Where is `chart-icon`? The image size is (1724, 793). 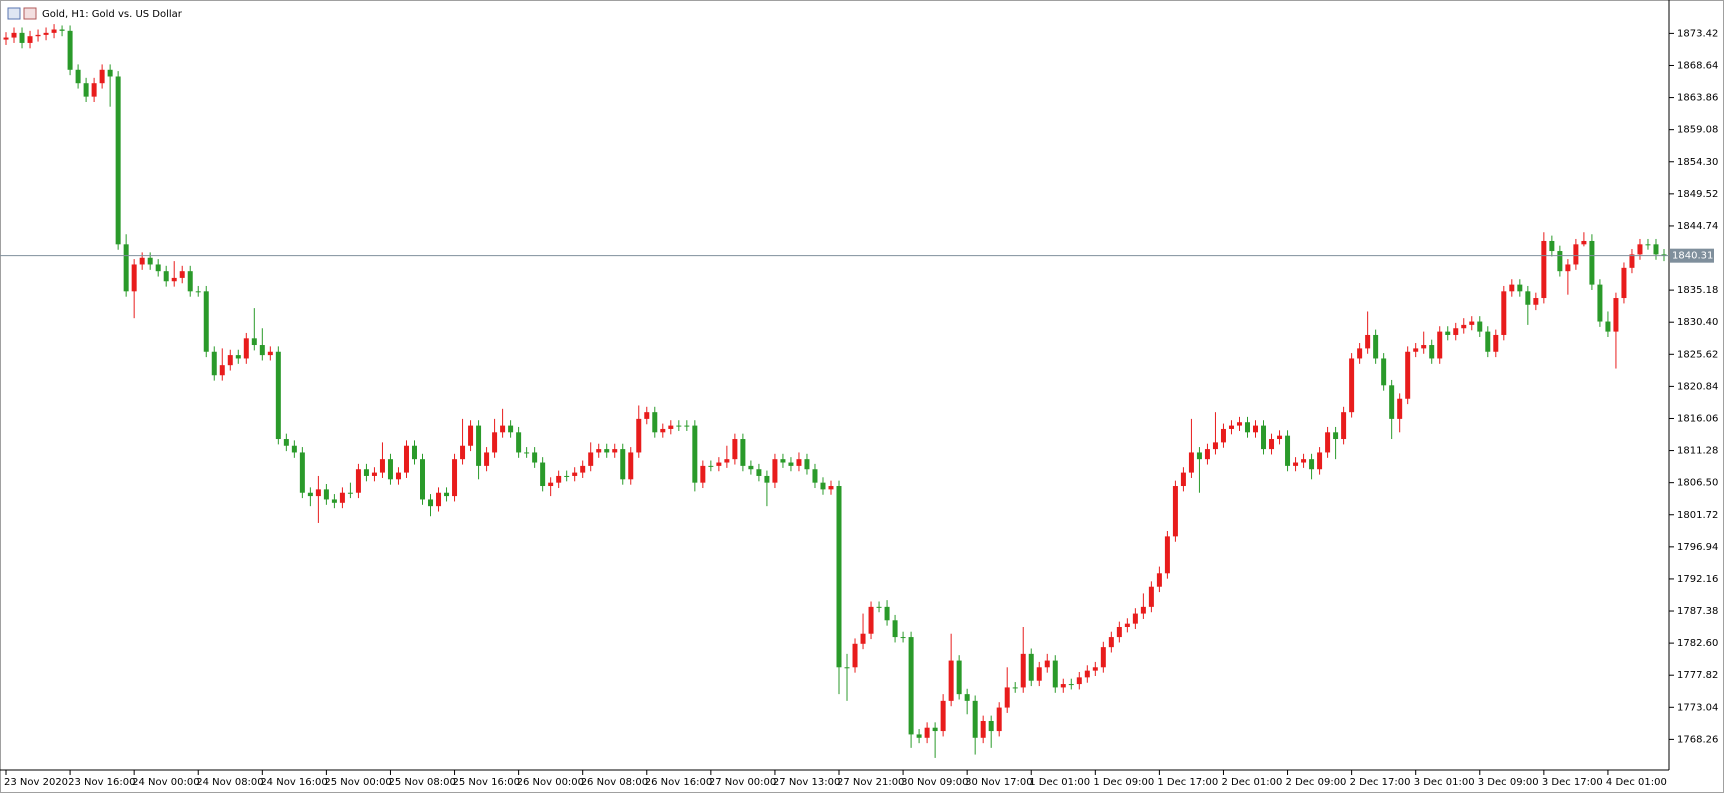 chart-icon is located at coordinates (30, 13).